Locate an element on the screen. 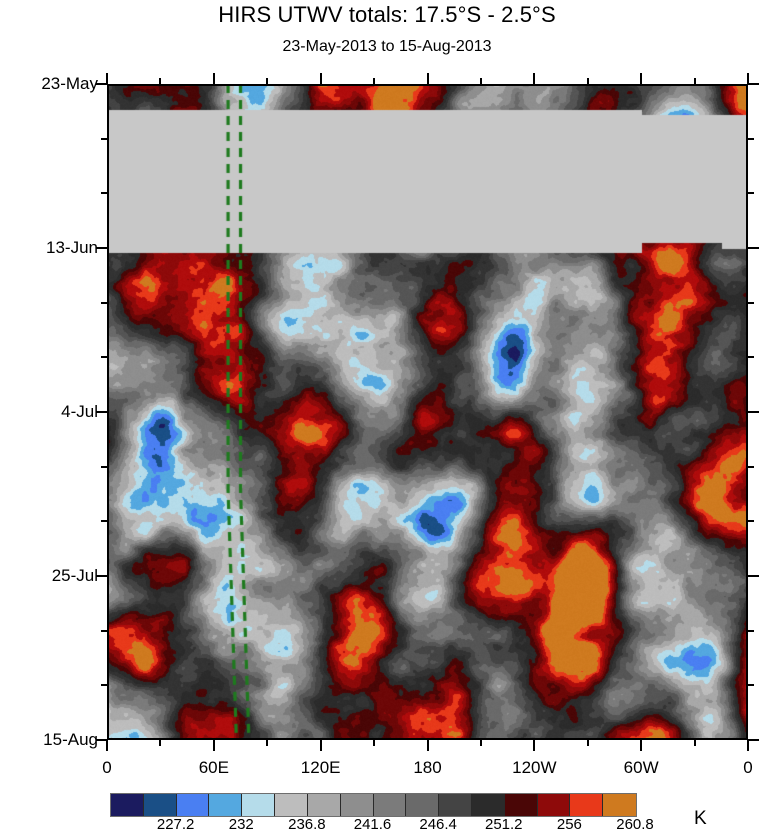 The image size is (774, 834). colorbar-tick-label: 236.8 is located at coordinates (307, 824).